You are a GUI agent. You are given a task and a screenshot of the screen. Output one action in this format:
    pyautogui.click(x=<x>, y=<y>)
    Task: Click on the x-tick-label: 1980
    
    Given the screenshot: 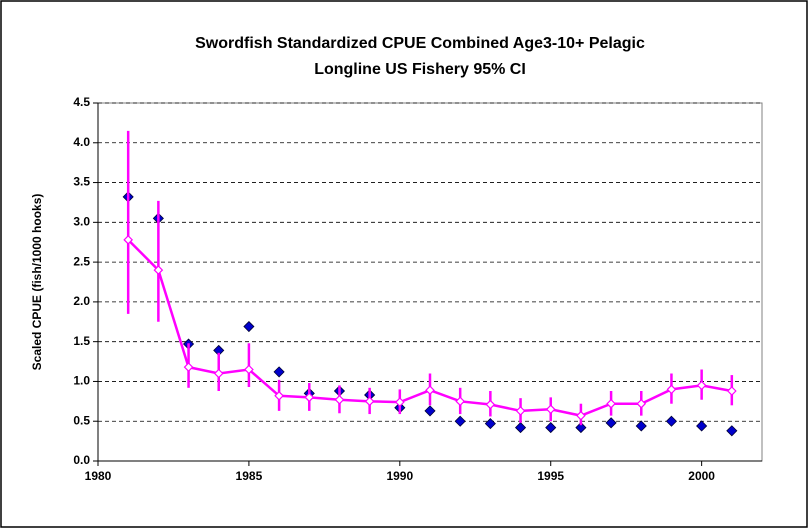 What is the action you would take?
    pyautogui.click(x=98, y=476)
    